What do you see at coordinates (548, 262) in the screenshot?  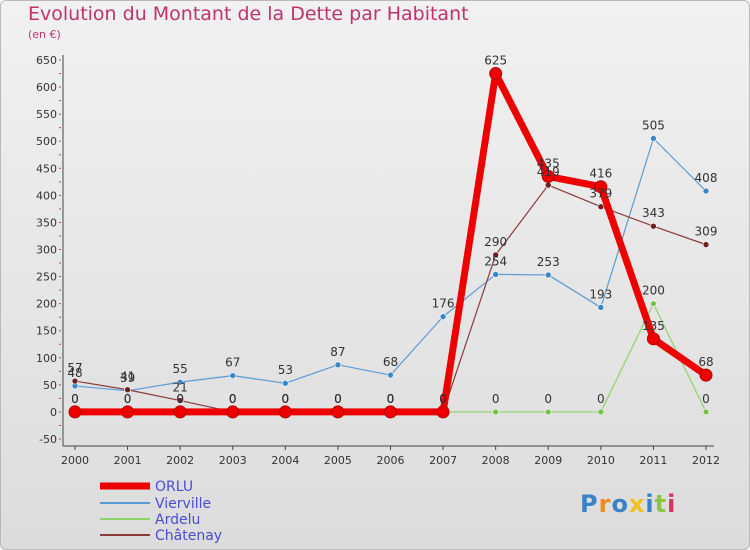 I see `data-label-vierville: 253` at bounding box center [548, 262].